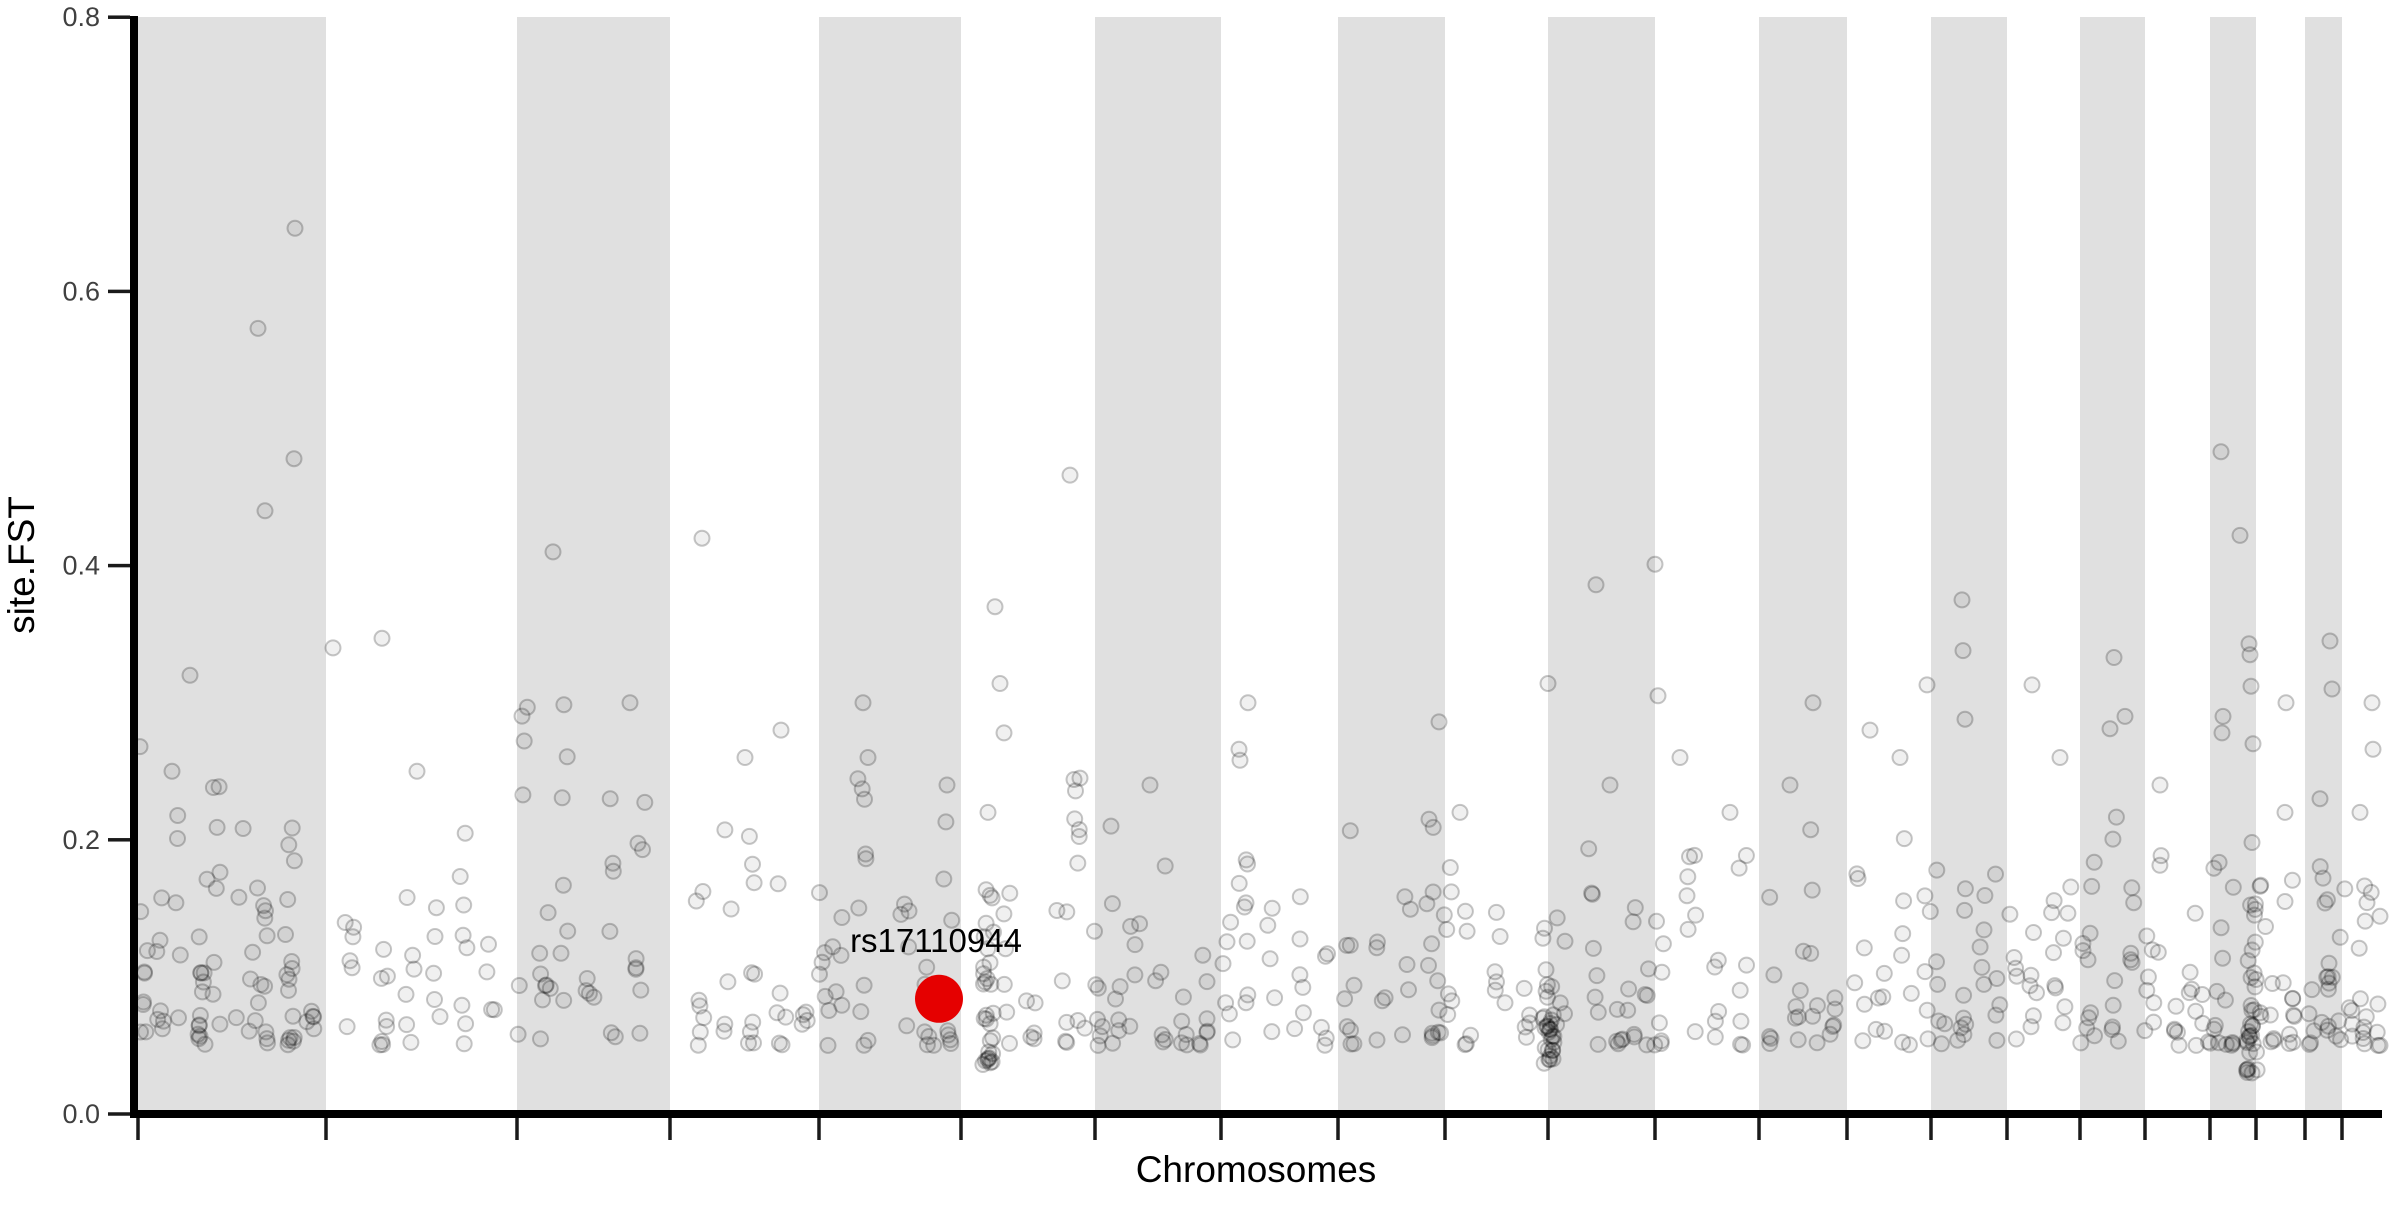 The image size is (2400, 1205). What do you see at coordinates (1548, 1129) in the screenshot?
I see `x-tick-chr11` at bounding box center [1548, 1129].